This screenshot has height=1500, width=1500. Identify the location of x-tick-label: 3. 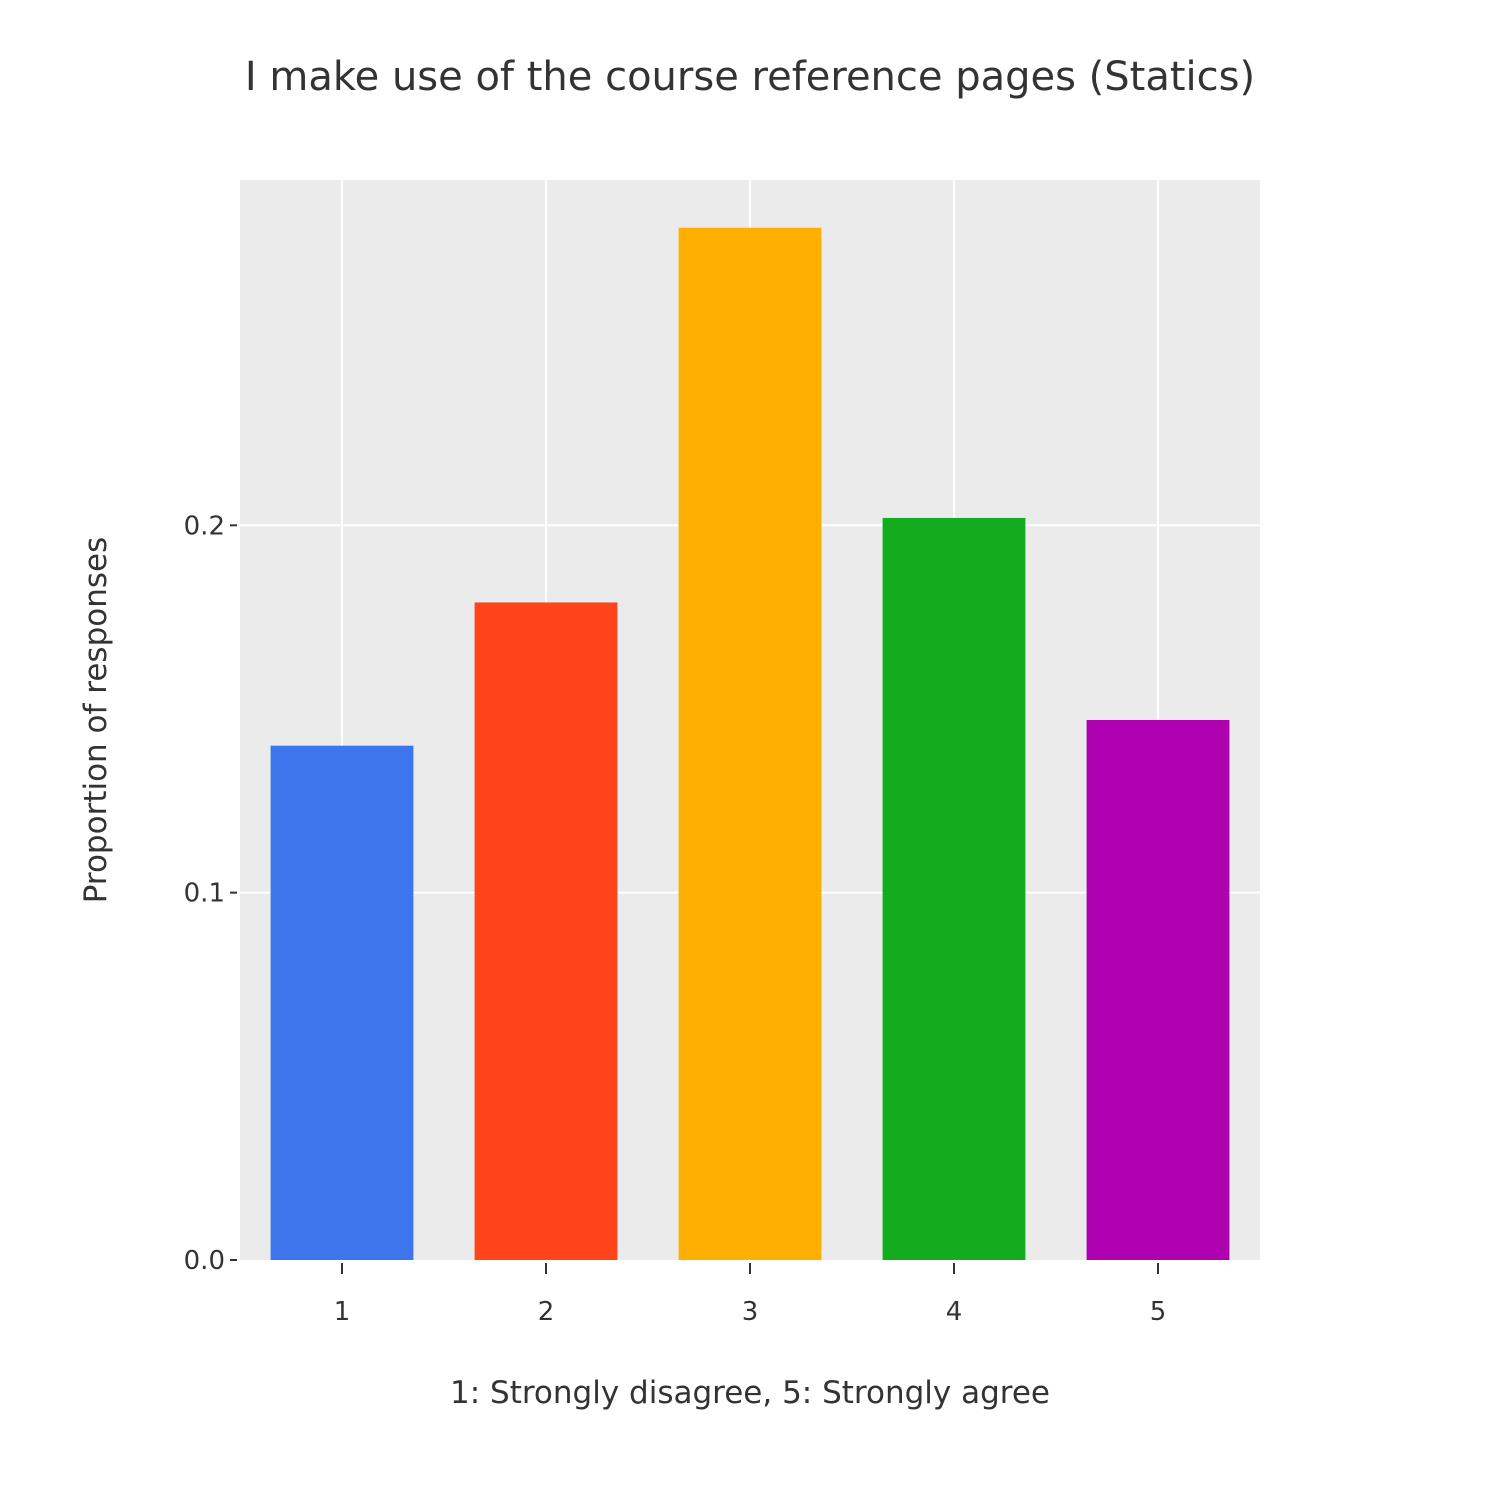
(750, 1312).